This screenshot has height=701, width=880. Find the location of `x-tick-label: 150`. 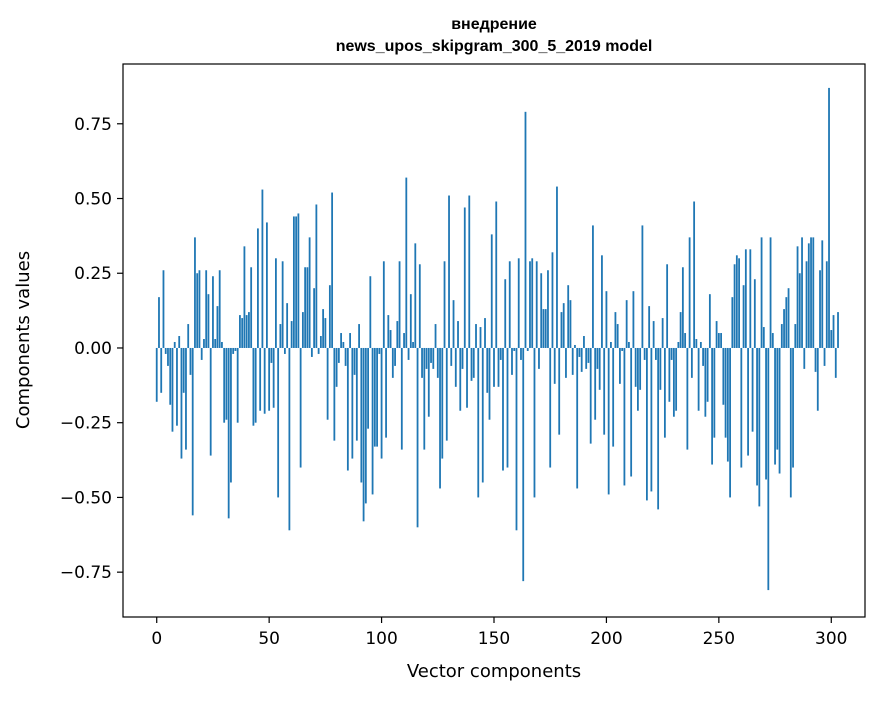

x-tick-label: 150 is located at coordinates (494, 639).